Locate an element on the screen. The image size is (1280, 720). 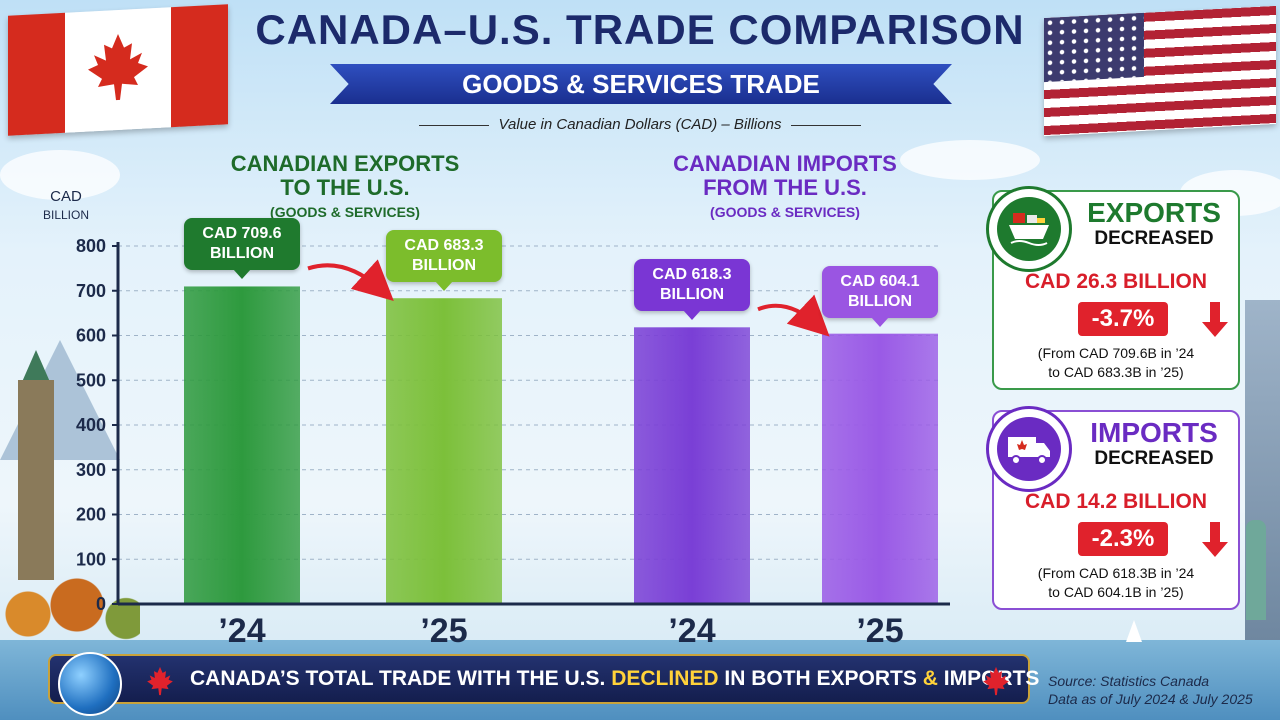
y-tick-label: 300 is located at coordinates (91, 470).